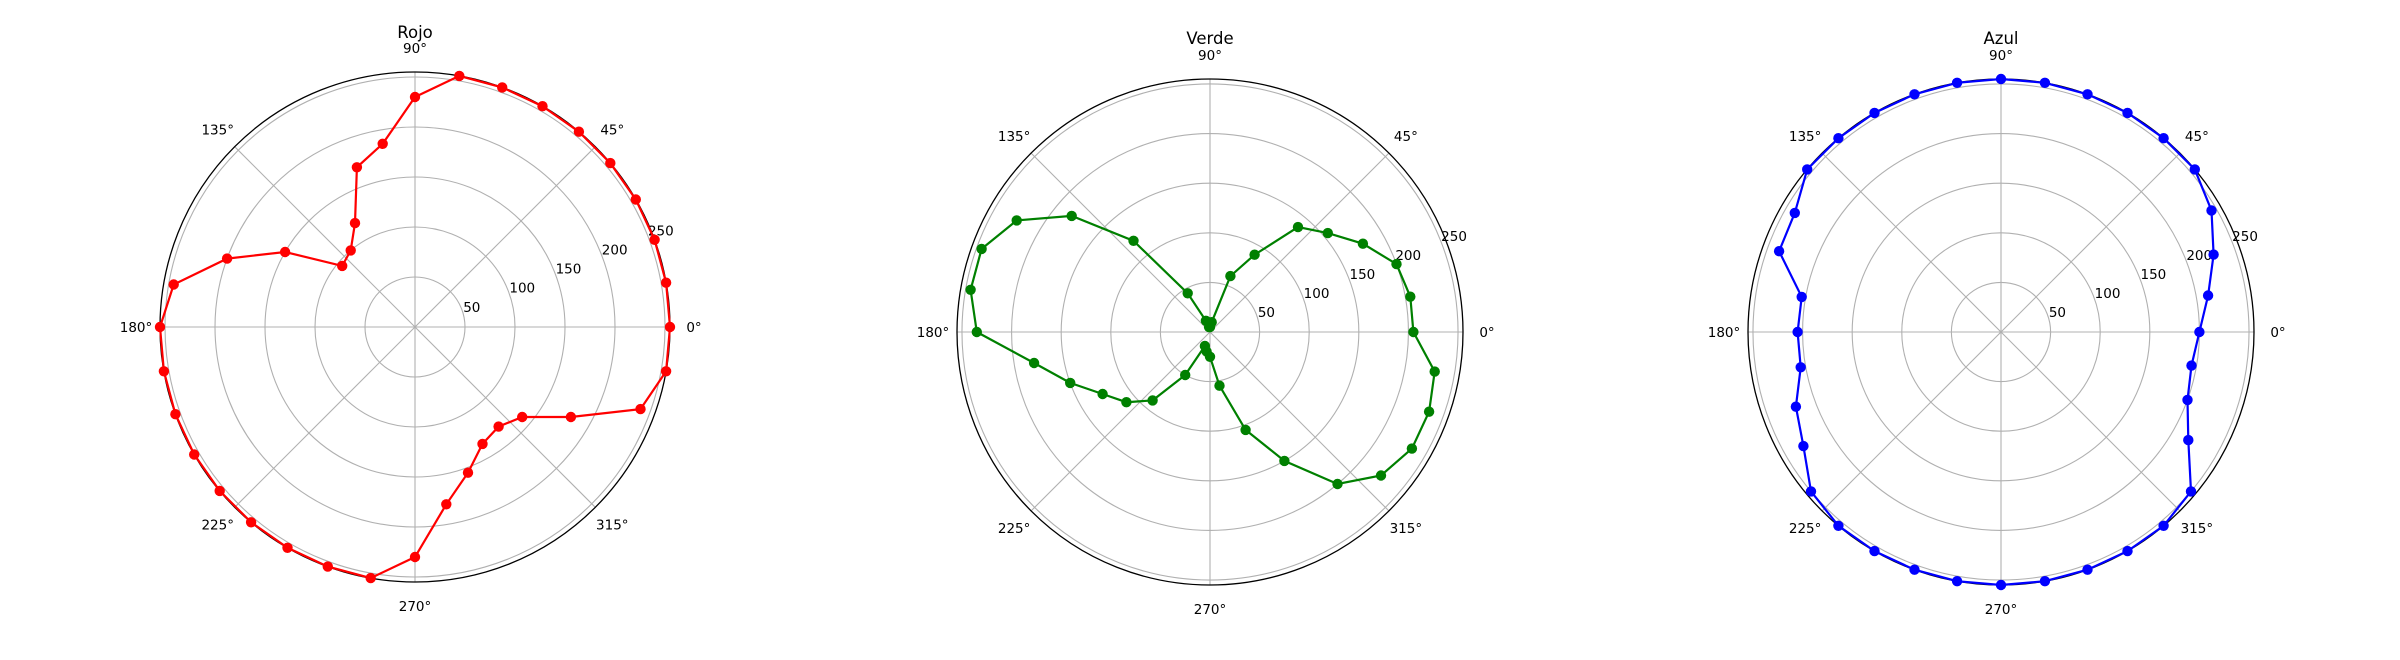 The width and height of the screenshot is (2400, 660). Describe the element at coordinates (1266, 313) in the screenshot. I see `r-tick-label: 50` at that location.